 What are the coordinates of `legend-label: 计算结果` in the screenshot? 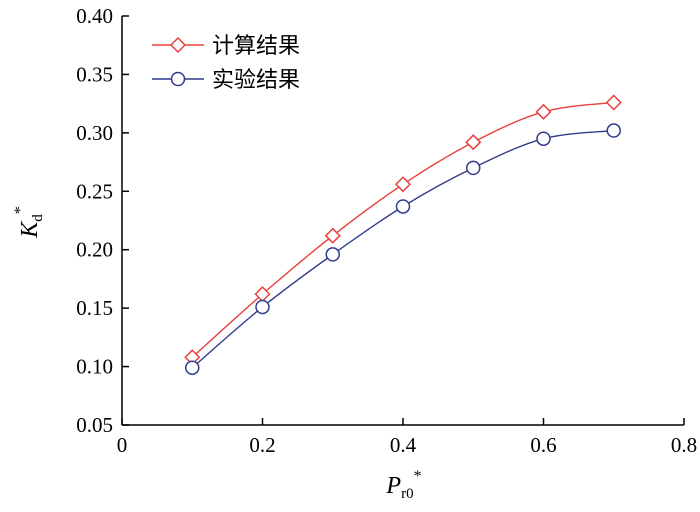 It's located at (256, 46).